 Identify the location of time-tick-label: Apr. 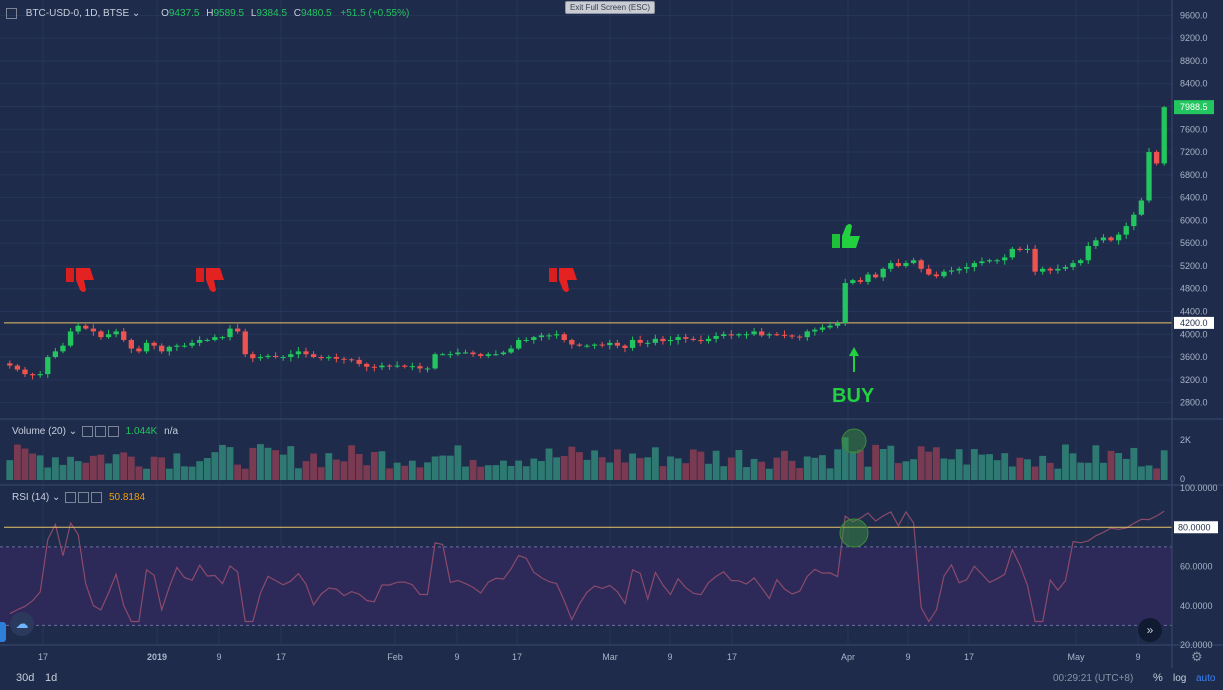
(848, 657).